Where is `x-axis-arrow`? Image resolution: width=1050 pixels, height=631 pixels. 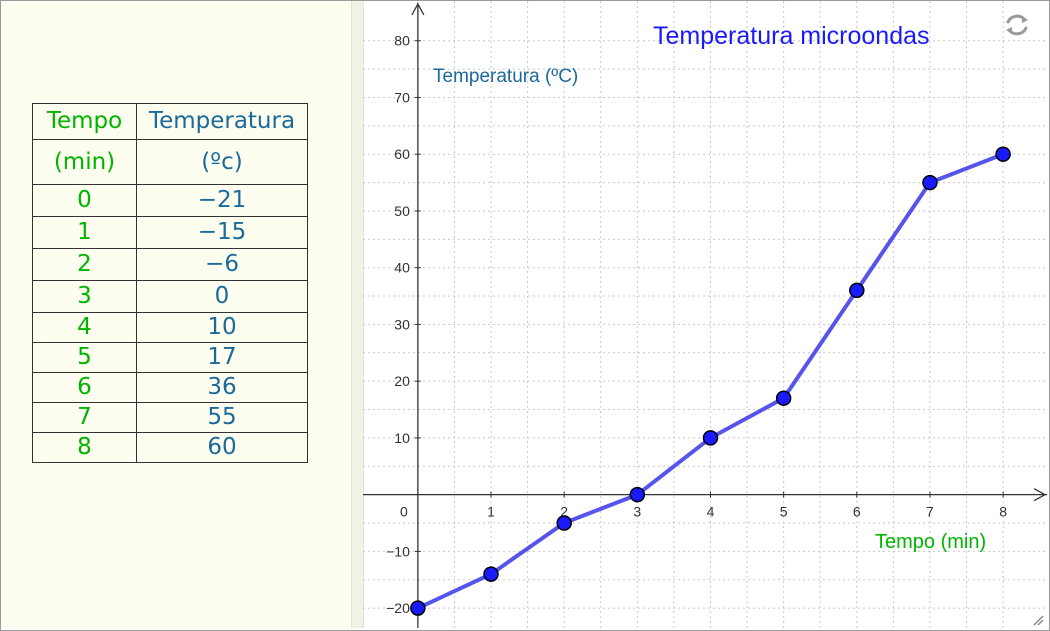 x-axis-arrow is located at coordinates (1040, 495).